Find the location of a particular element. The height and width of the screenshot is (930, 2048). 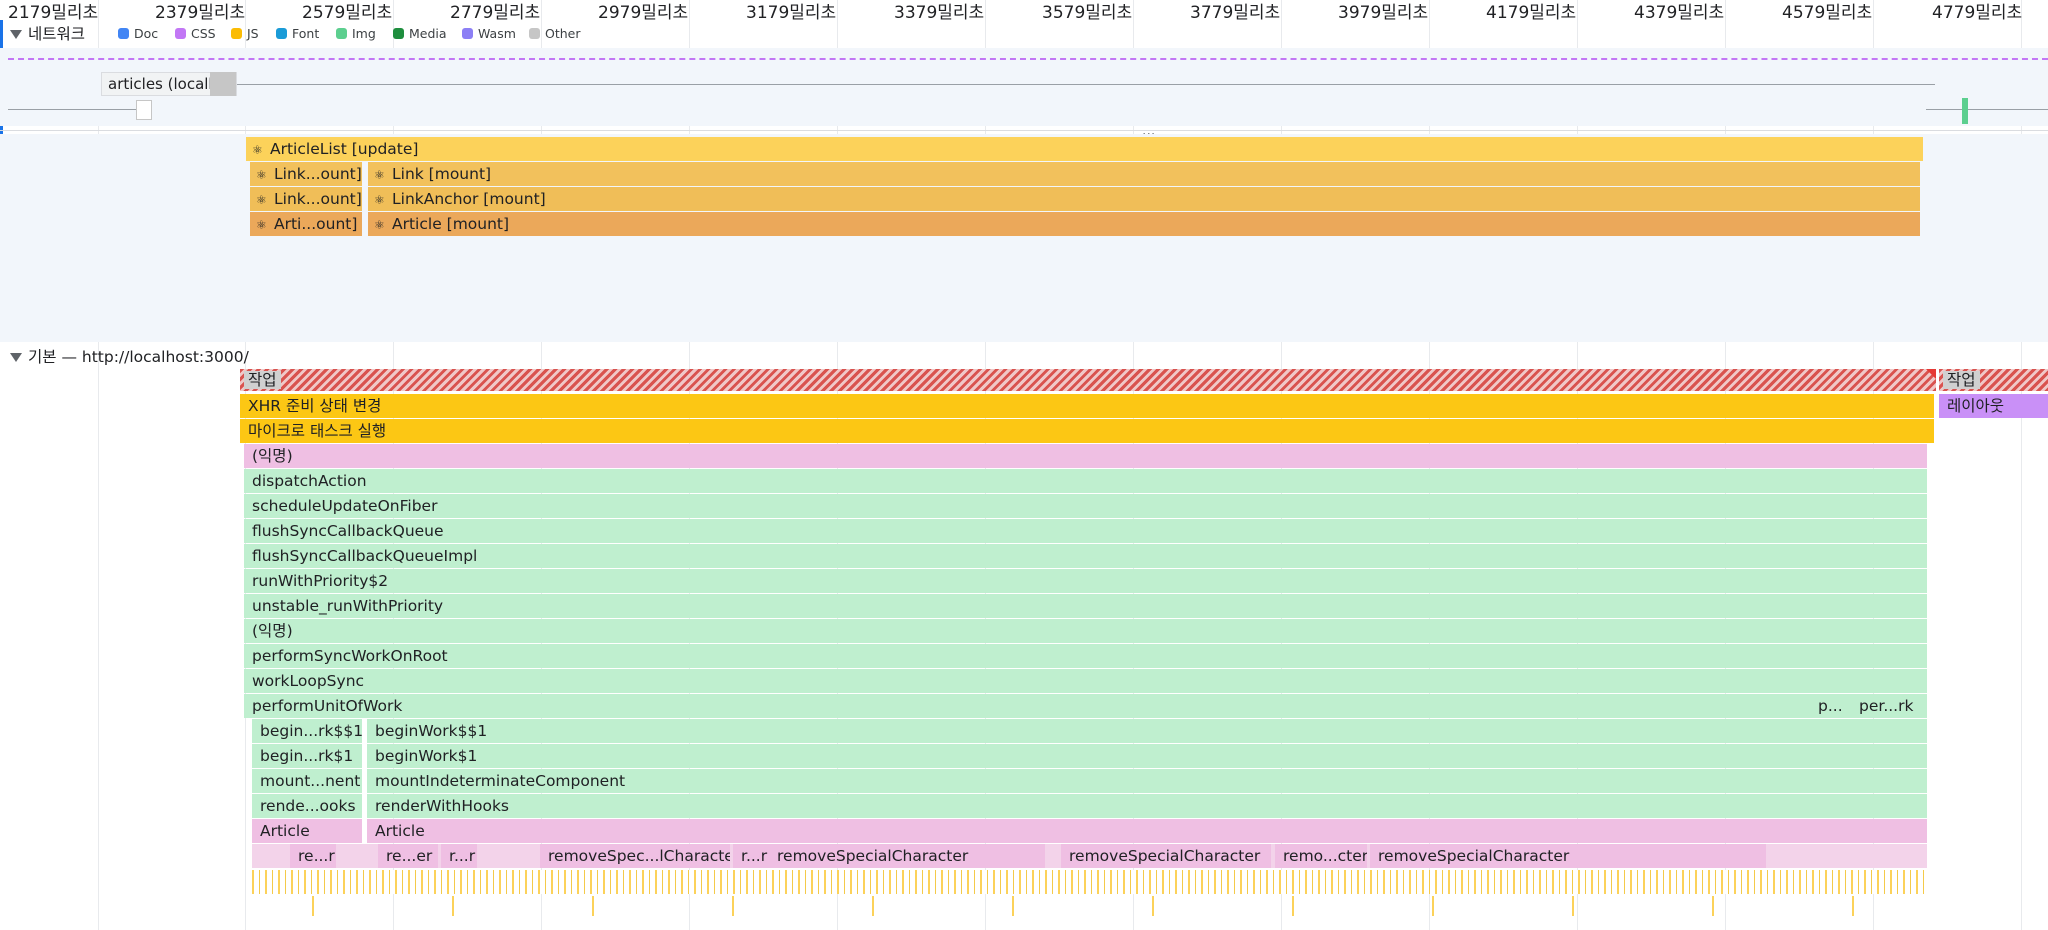

run-microtasks: 마이크로 태스크 실행 is located at coordinates (1087, 431).